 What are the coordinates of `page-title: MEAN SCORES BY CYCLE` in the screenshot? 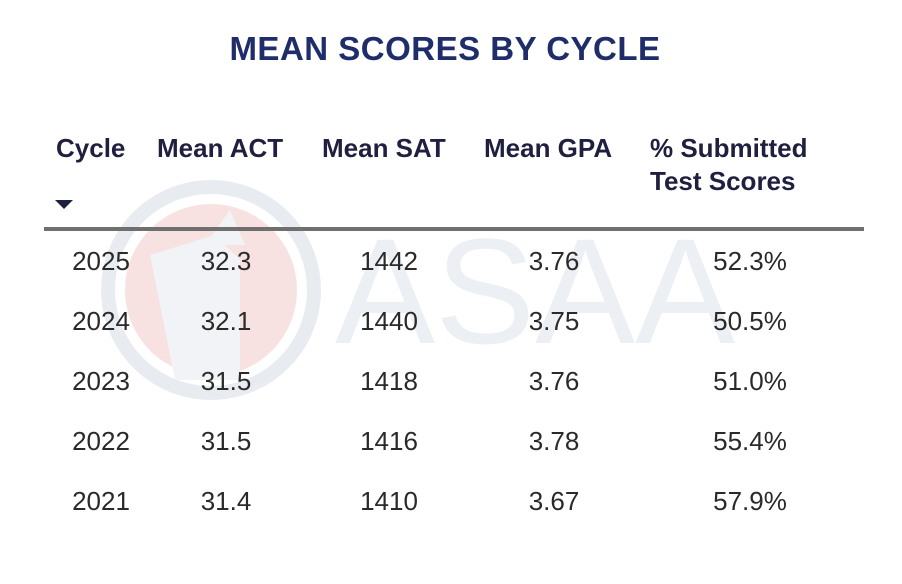 It's located at (445, 48).